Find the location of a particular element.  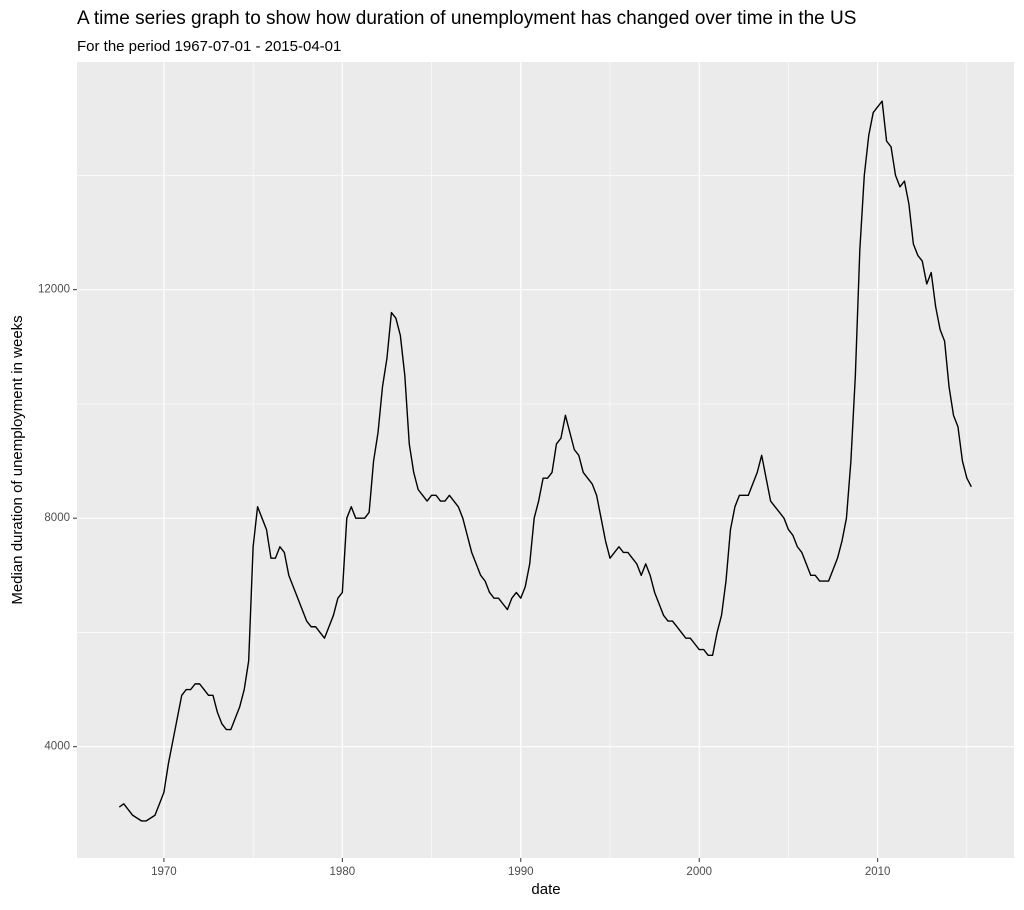

x-tick-label: 1990 is located at coordinates (521, 872).